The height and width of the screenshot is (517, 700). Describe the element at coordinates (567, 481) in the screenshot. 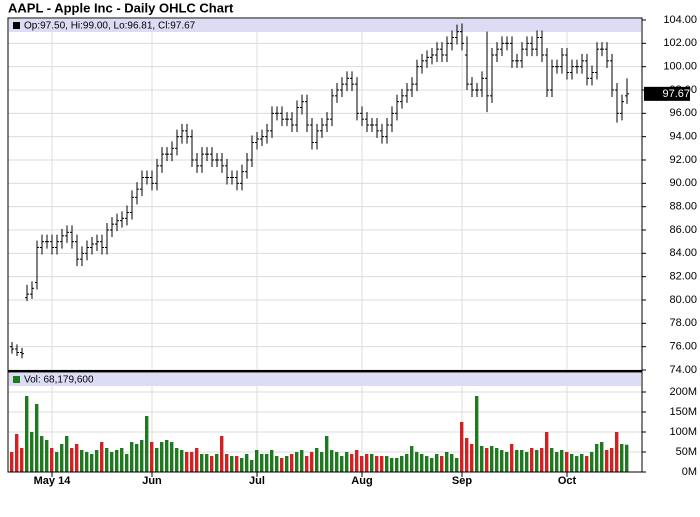

I see `x-tick-label: Oct` at that location.